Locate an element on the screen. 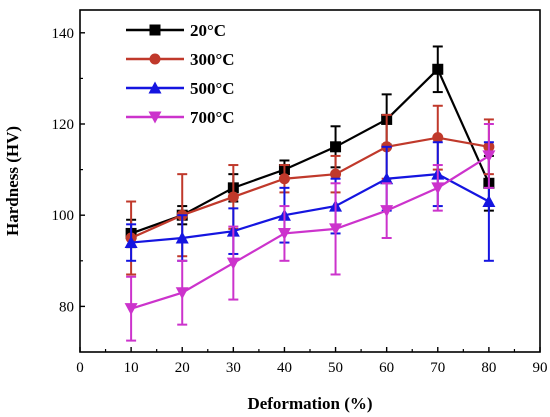 This screenshot has height=417, width=550. marker-circle is located at coordinates (155, 59).